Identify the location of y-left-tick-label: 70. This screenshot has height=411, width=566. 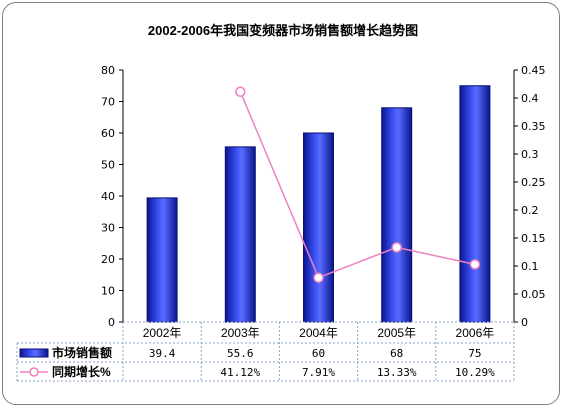
(108, 102).